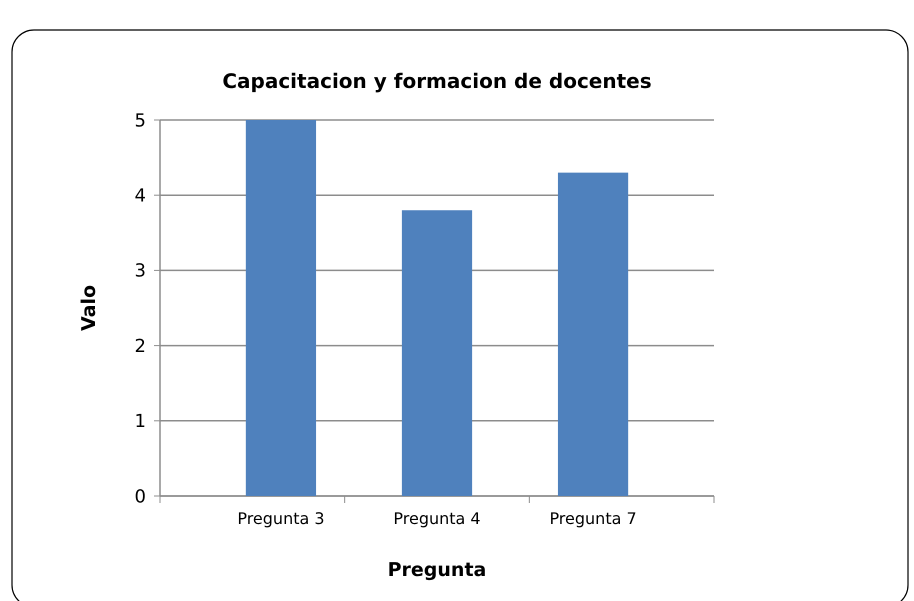  Describe the element at coordinates (437, 518) in the screenshot. I see `x-tick-label: Pregunta 4` at that location.